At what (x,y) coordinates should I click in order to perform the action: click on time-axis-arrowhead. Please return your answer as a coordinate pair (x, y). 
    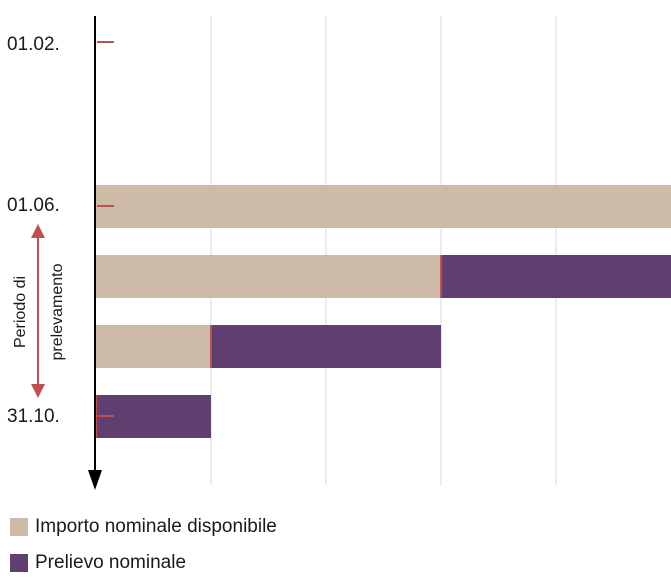
    Looking at the image, I should click on (95, 480).